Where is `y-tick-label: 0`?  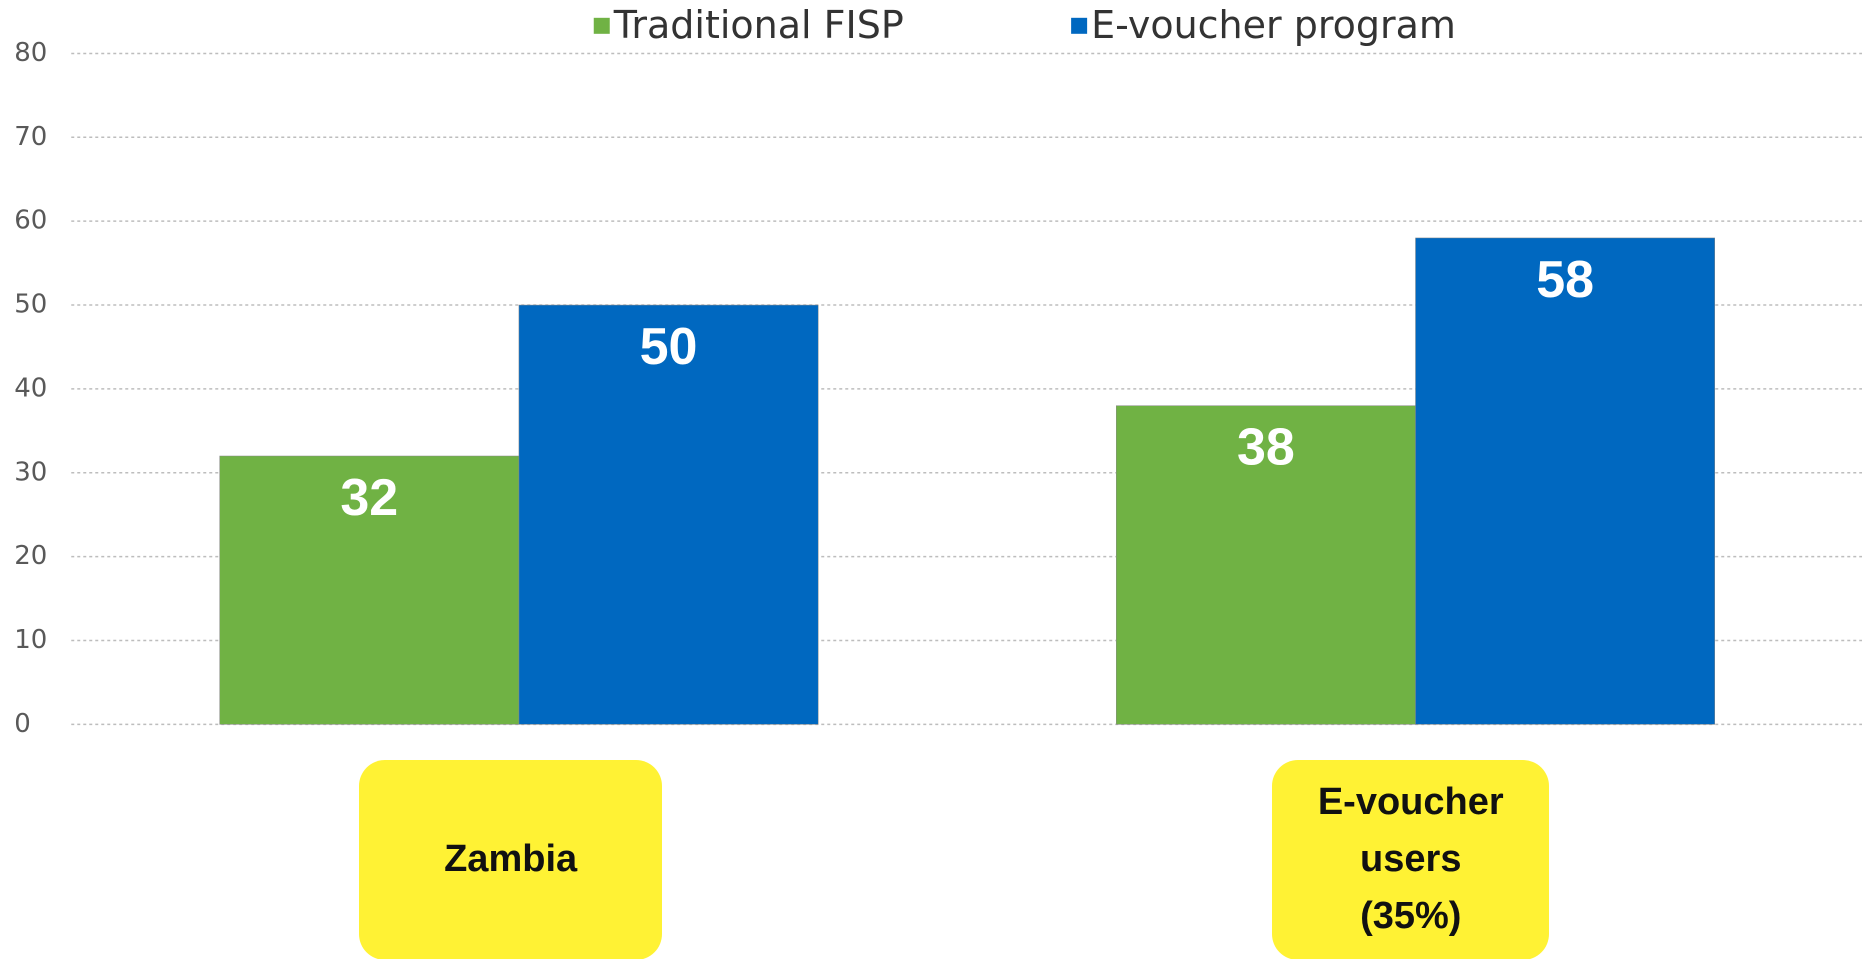
y-tick-label: 0 is located at coordinates (22, 724).